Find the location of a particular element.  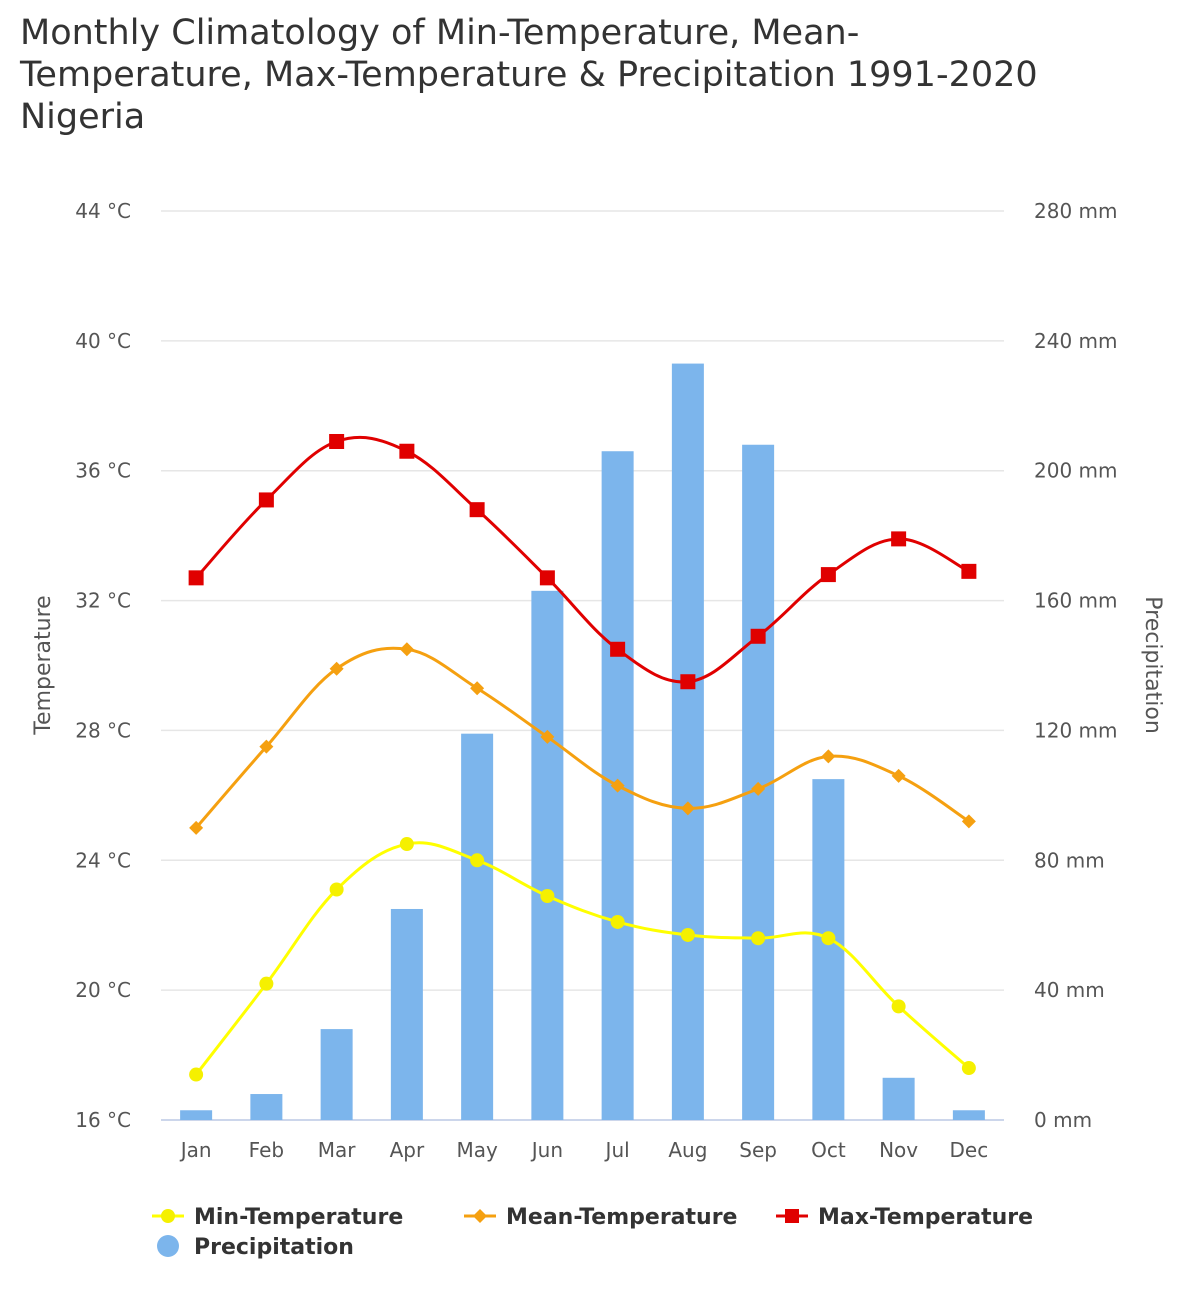

mean-temperature-line is located at coordinates (582, 737).